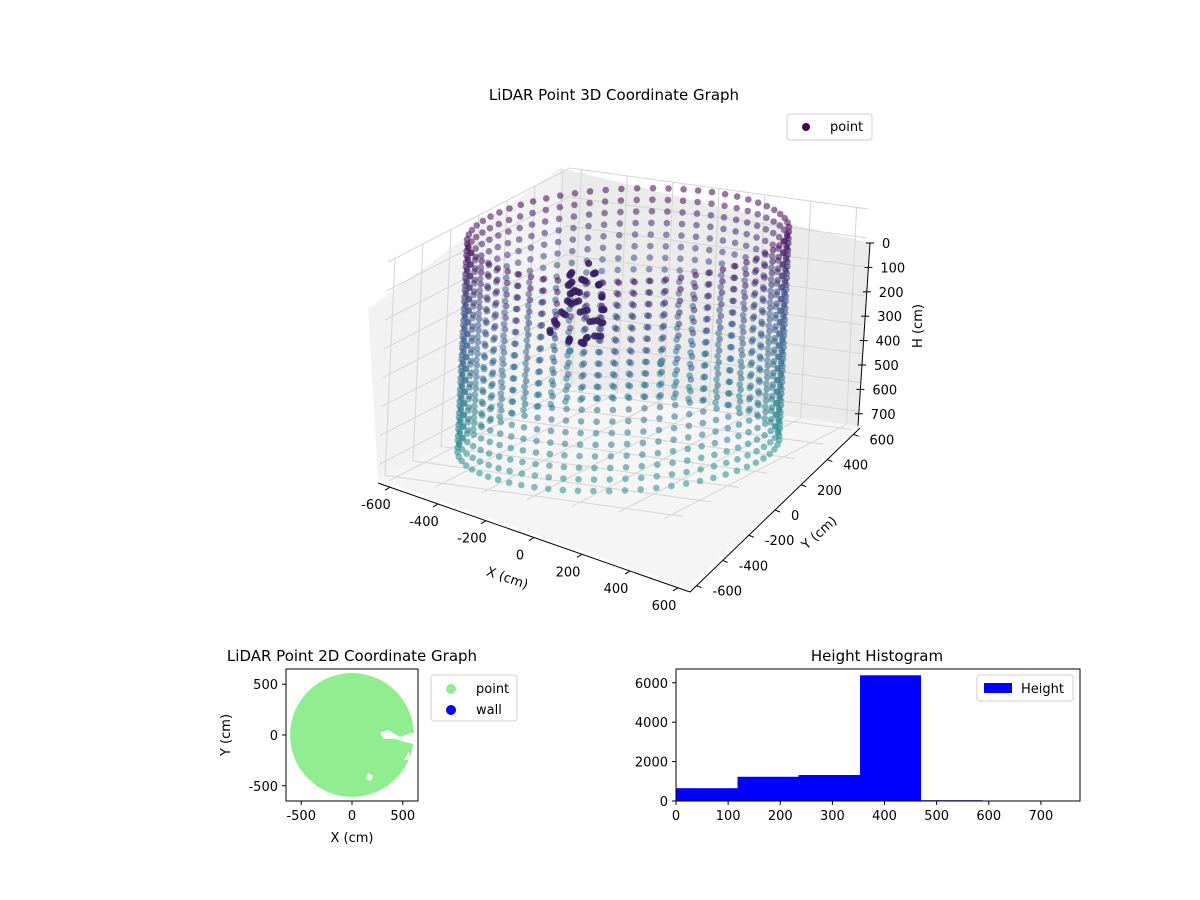  Describe the element at coordinates (754, 566) in the screenshot. I see `y-tick-label-3d: -400` at that location.